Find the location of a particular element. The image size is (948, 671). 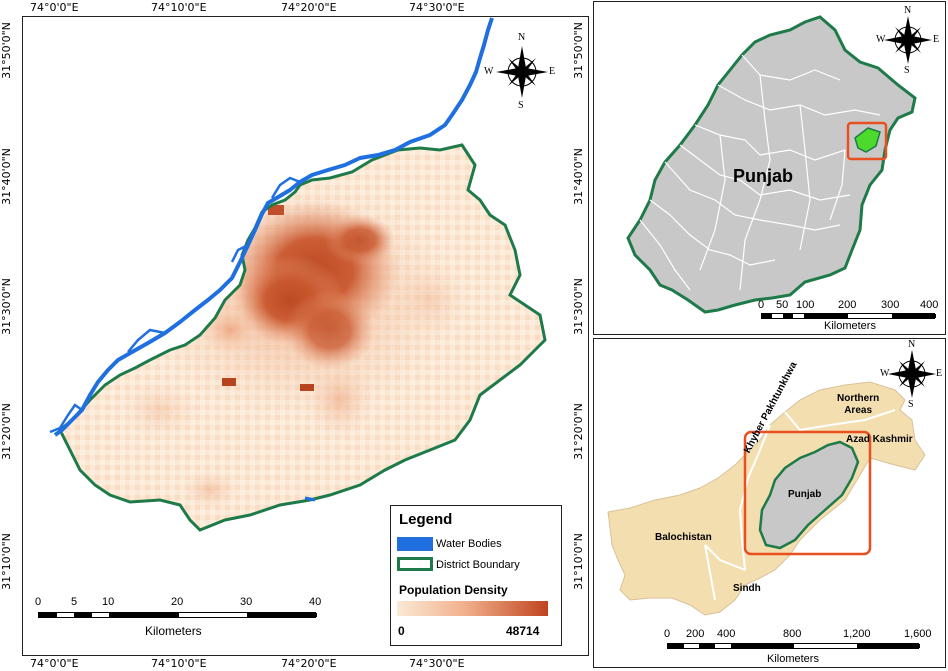

top-tick-74-0: 74°0'0"E is located at coordinates (54, 7).